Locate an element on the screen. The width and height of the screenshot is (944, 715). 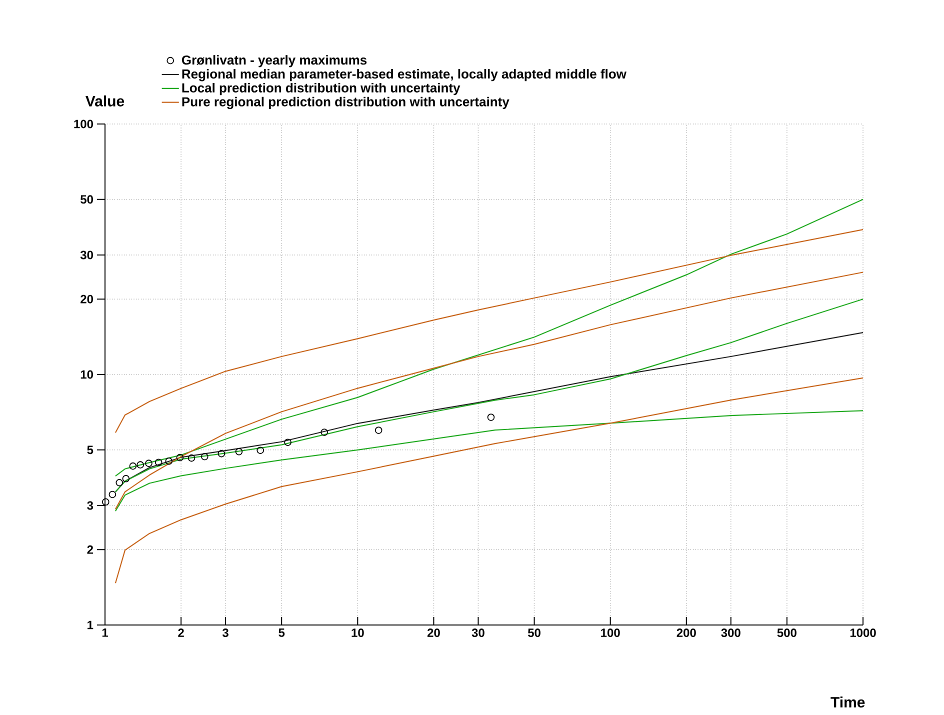
x-tick-label: 300 is located at coordinates (730, 633).